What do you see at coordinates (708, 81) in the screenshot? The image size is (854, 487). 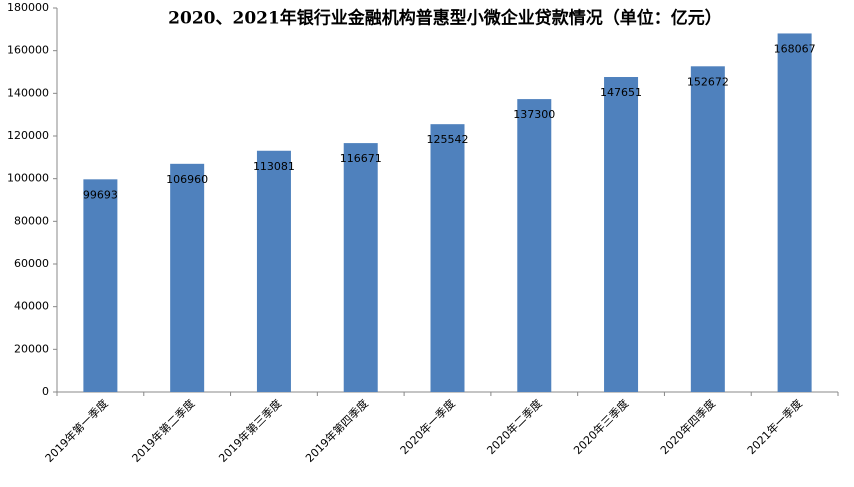 I see `data-label: 152672` at bounding box center [708, 81].